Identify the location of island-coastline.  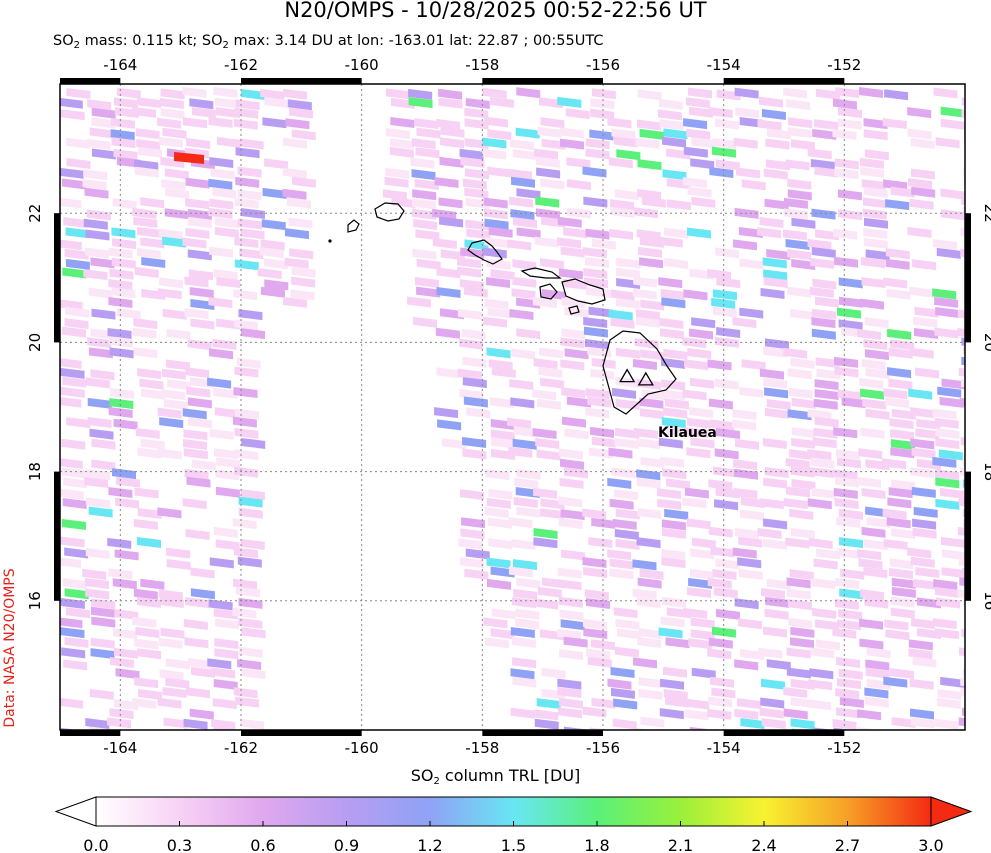
(485, 252).